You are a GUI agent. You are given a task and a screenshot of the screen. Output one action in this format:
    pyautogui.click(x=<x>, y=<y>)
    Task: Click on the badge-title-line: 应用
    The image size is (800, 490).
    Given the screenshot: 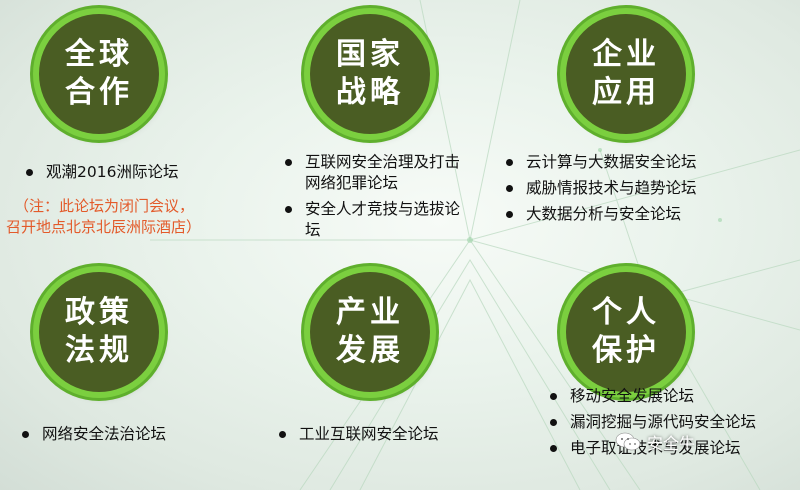 What is the action you would take?
    pyautogui.click(x=626, y=92)
    